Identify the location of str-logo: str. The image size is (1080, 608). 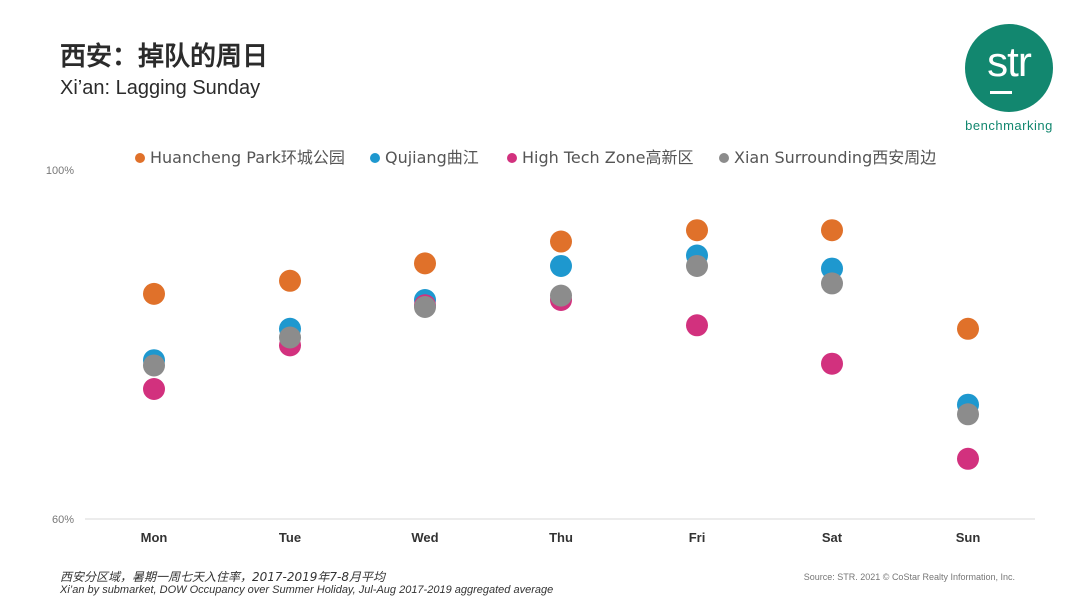
(1009, 68).